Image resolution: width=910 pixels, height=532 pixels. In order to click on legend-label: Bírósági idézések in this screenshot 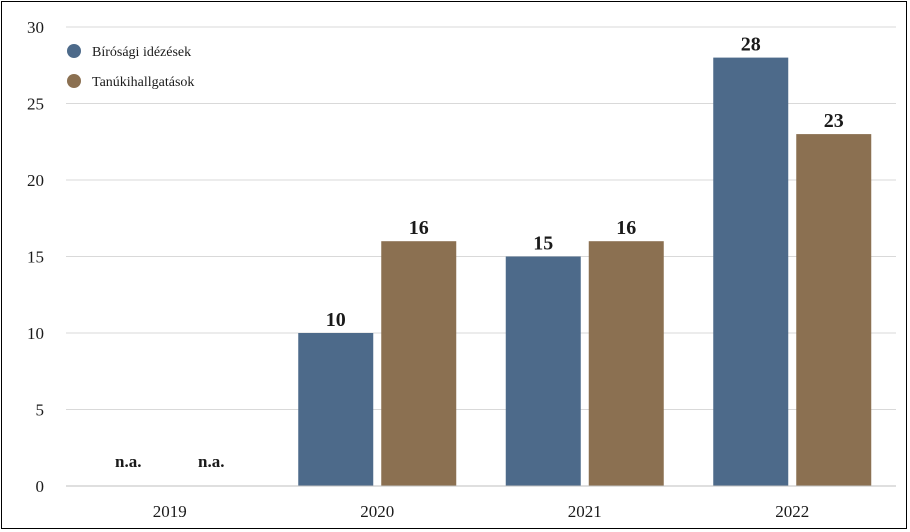, I will do `click(141, 52)`.